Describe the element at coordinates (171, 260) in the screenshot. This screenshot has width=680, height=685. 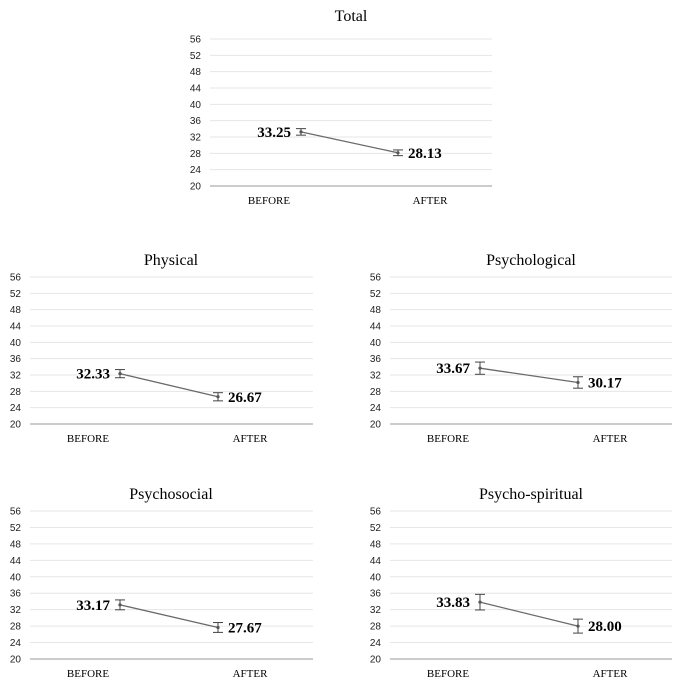
I see `chart-title: Physical` at that location.